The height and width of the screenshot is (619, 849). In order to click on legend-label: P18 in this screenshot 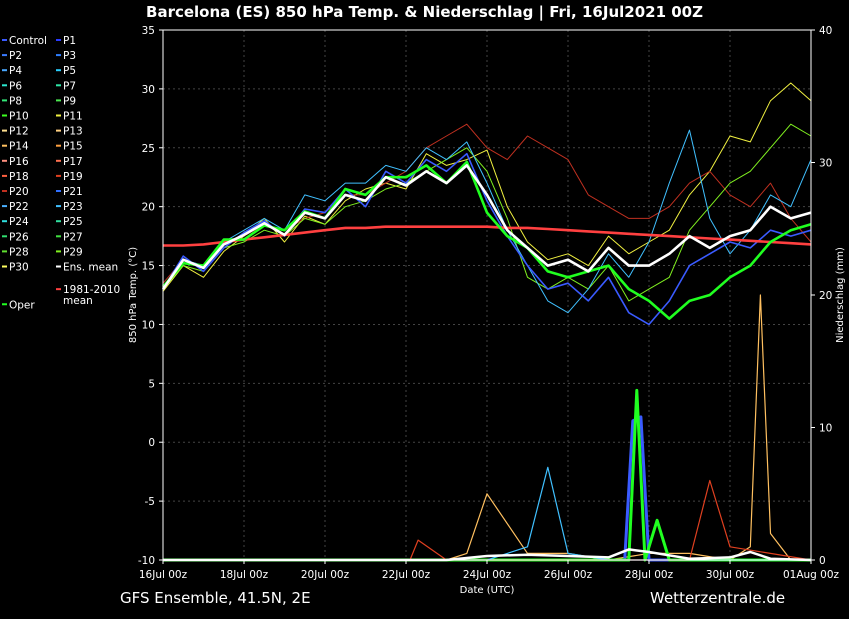, I will do `click(19, 177)`.